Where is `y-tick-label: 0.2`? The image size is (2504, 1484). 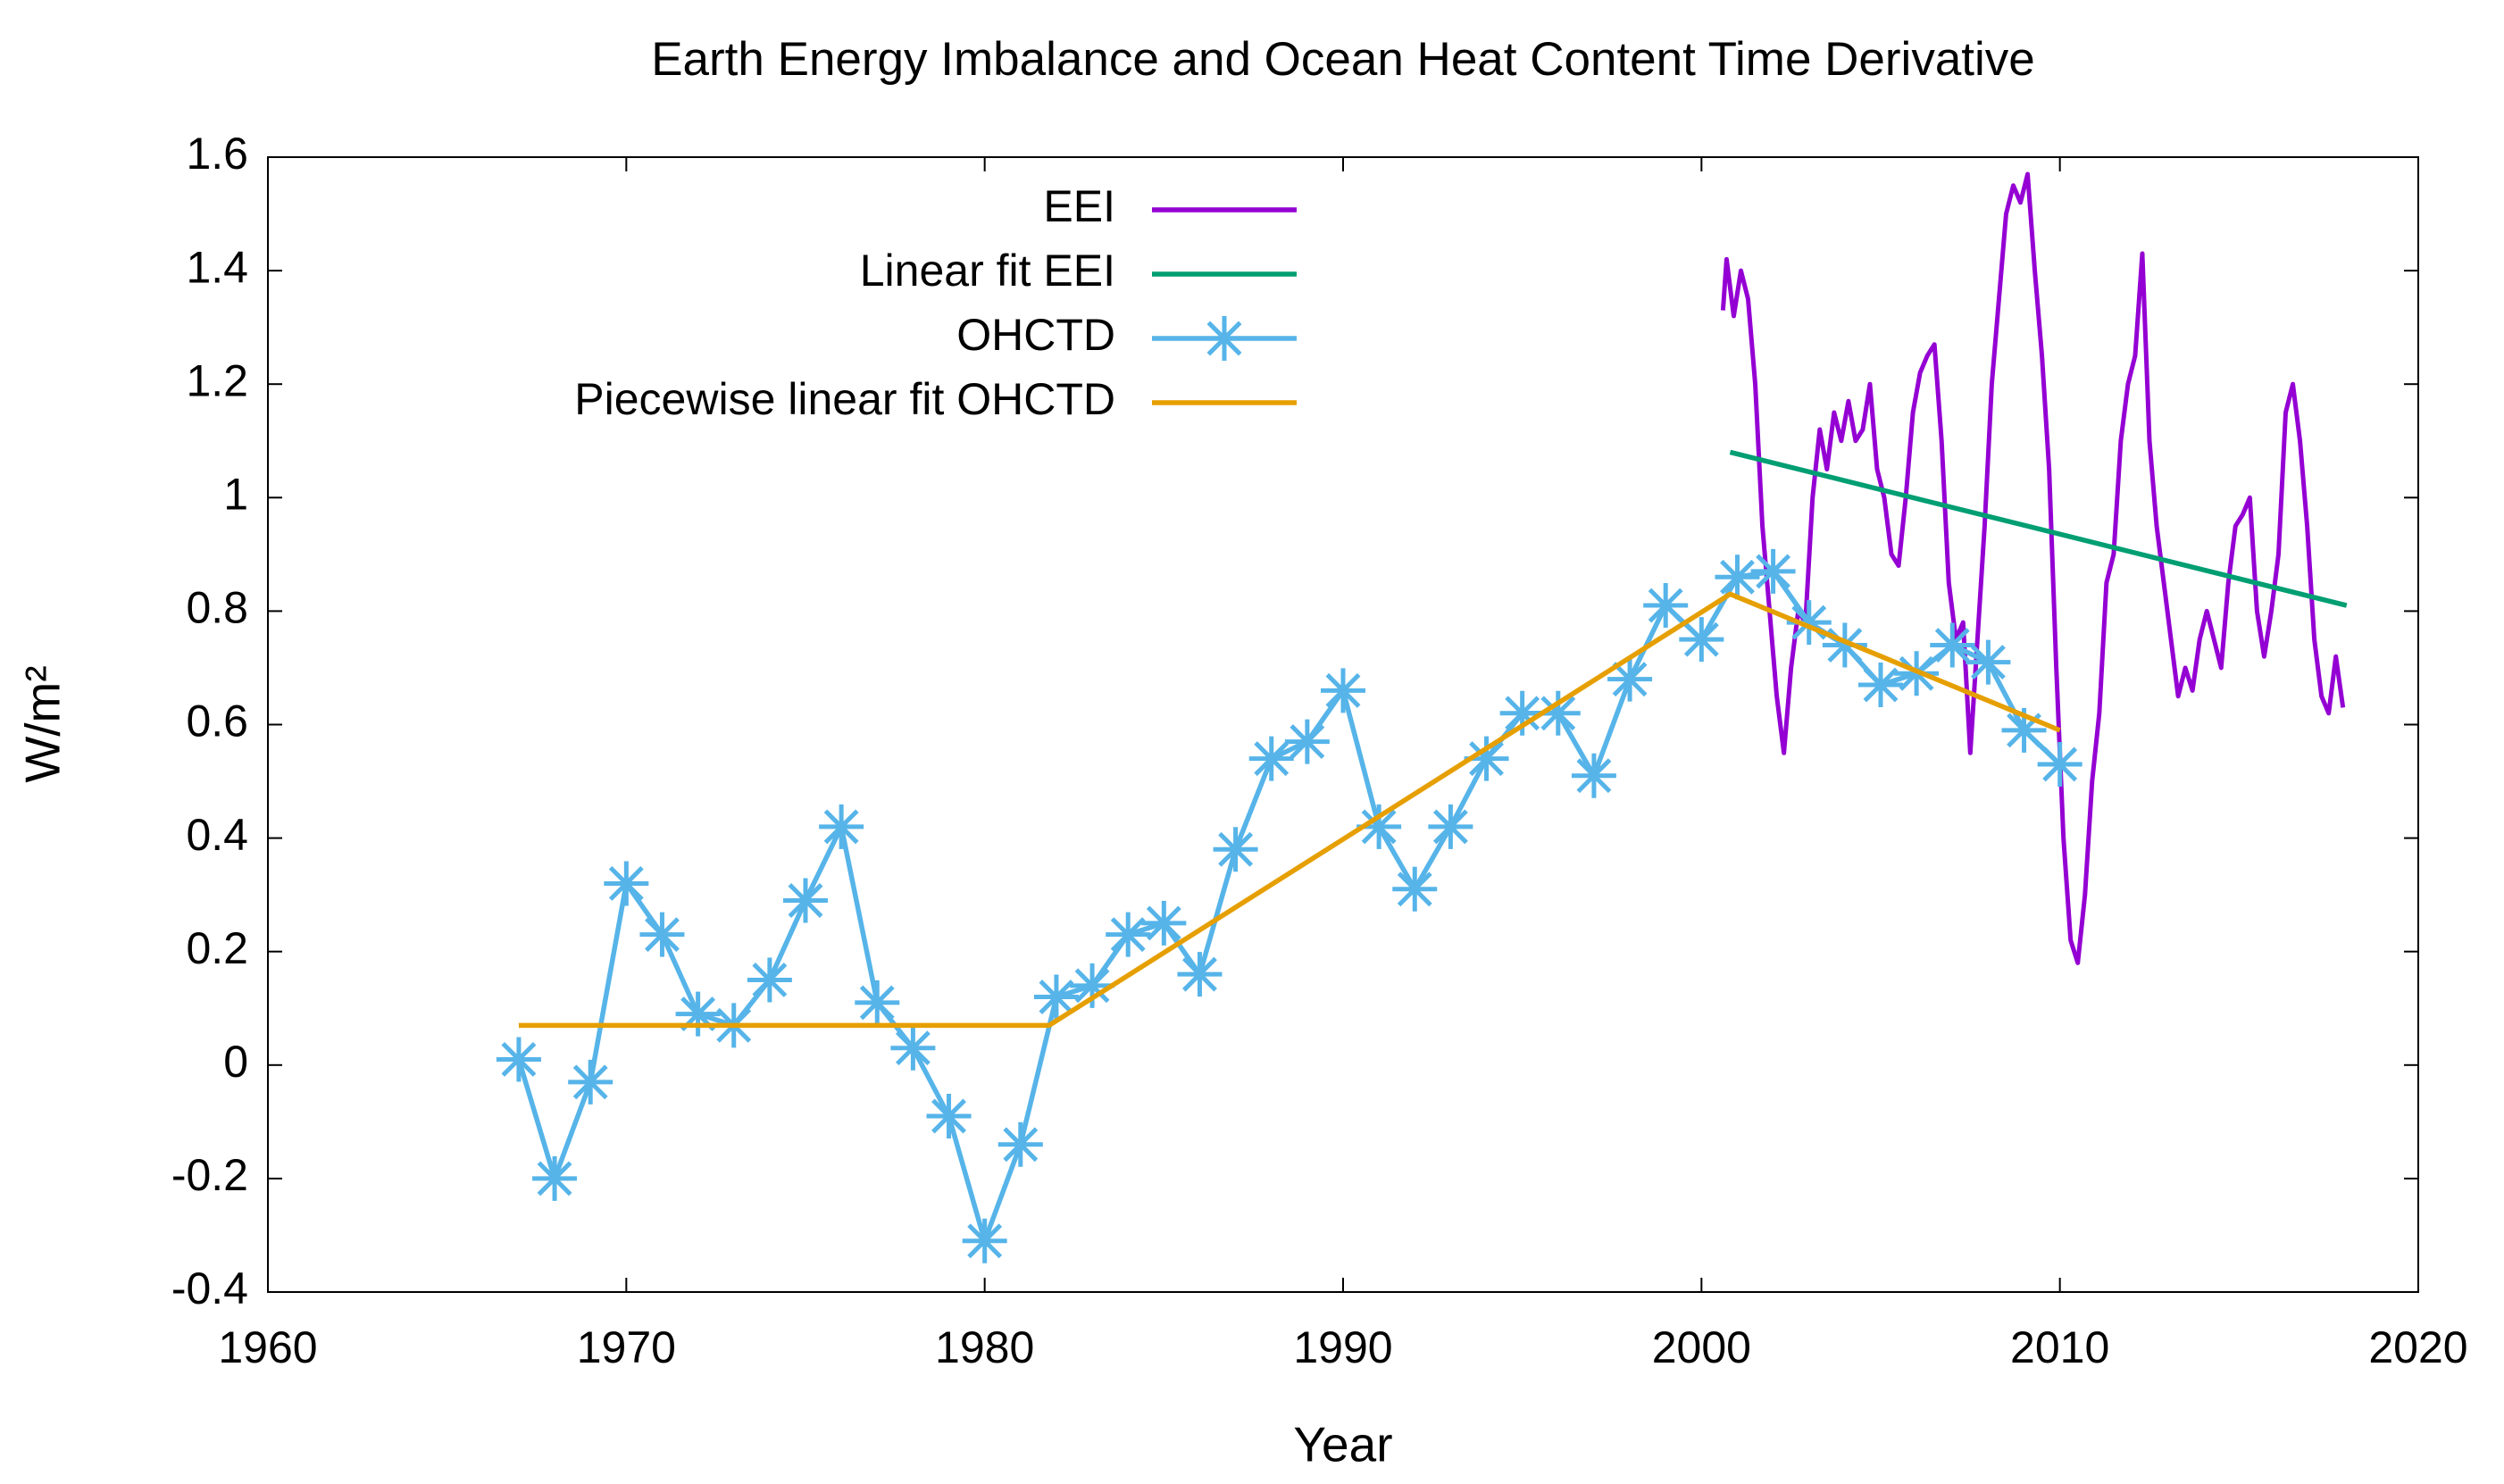
y-tick-label: 0.2 is located at coordinates (217, 948).